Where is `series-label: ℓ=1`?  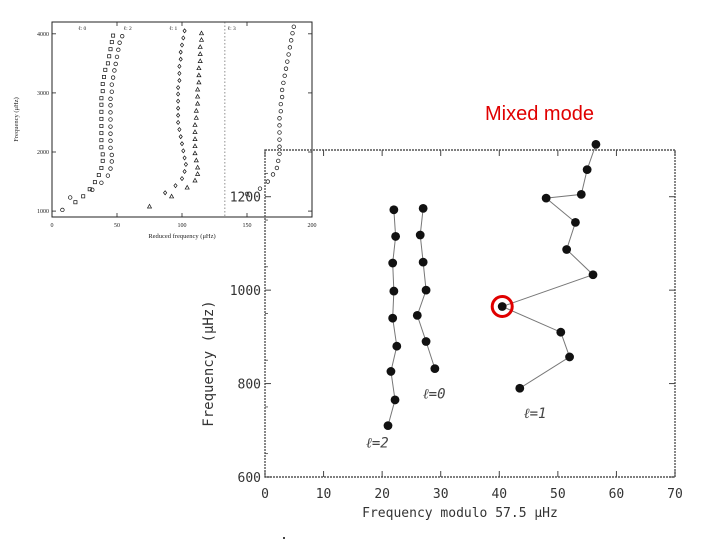 series-label: ℓ=1 is located at coordinates (535, 414).